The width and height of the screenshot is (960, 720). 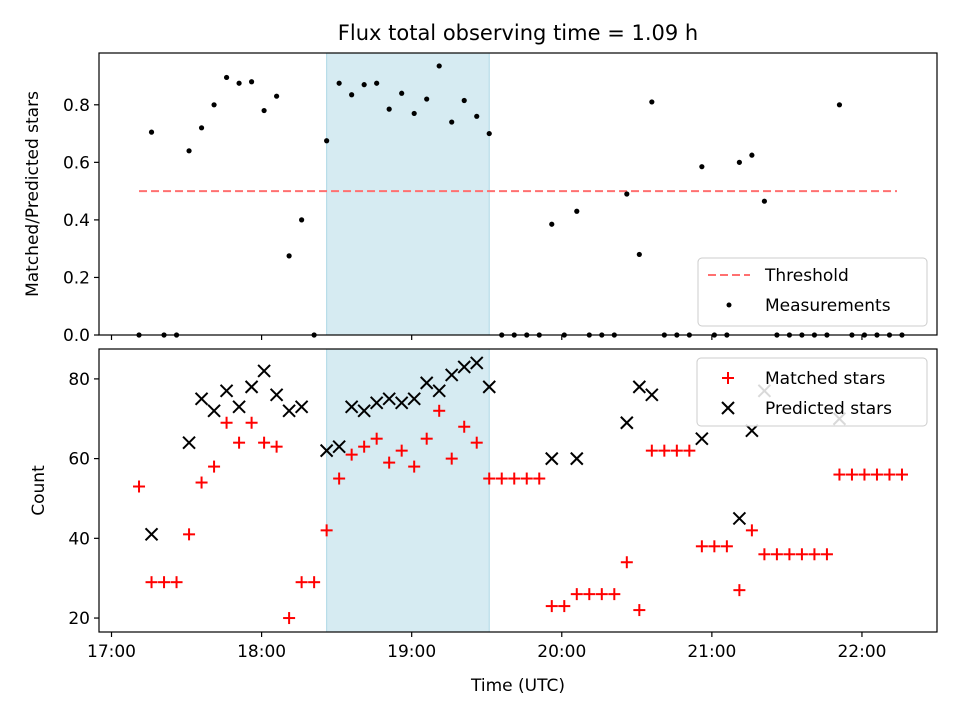 What do you see at coordinates (79, 619) in the screenshot?
I see `bottom-y-tick-label: 20` at bounding box center [79, 619].